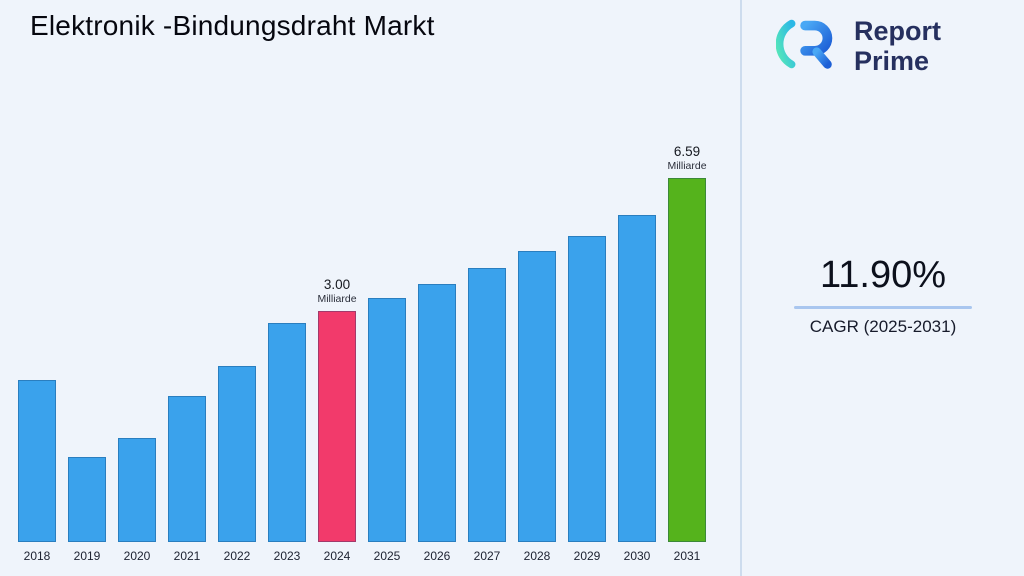 This screenshot has width=1024, height=576. I want to click on bar-annotation-2024: 3.00 Milliarde, so click(337, 291).